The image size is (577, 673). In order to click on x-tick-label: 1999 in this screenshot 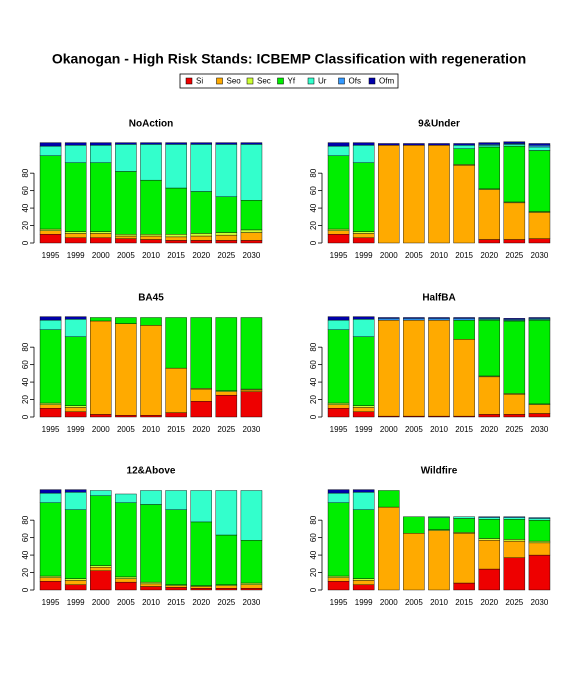, I will do `click(364, 429)`.